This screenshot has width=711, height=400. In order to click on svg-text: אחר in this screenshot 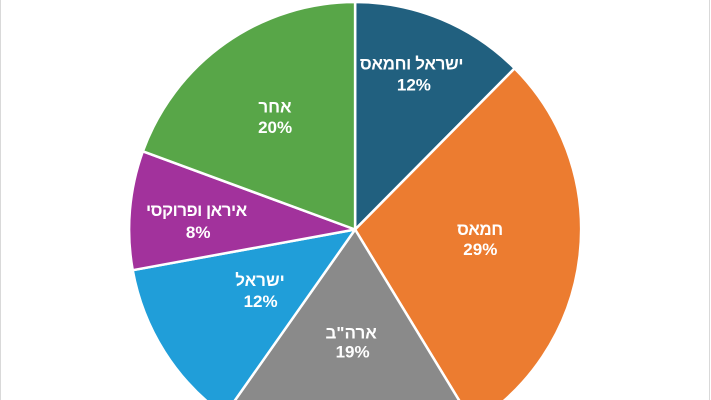, I will do `click(275, 106)`.